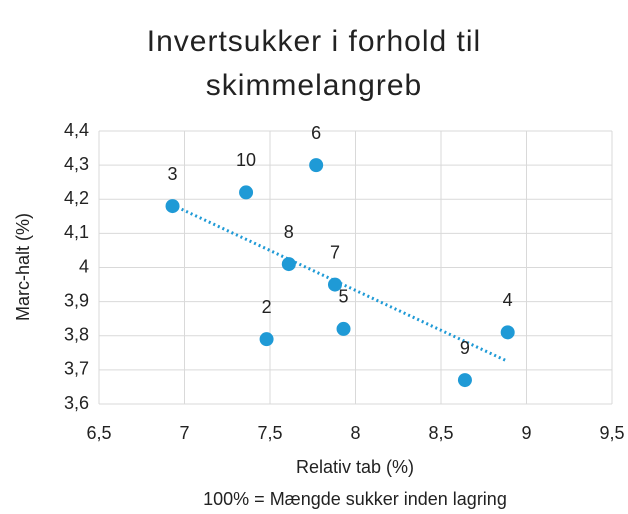 This screenshot has width=628, height=514. Describe the element at coordinates (23, 267) in the screenshot. I see `y-axis-label: Marc-halt (%)` at that location.